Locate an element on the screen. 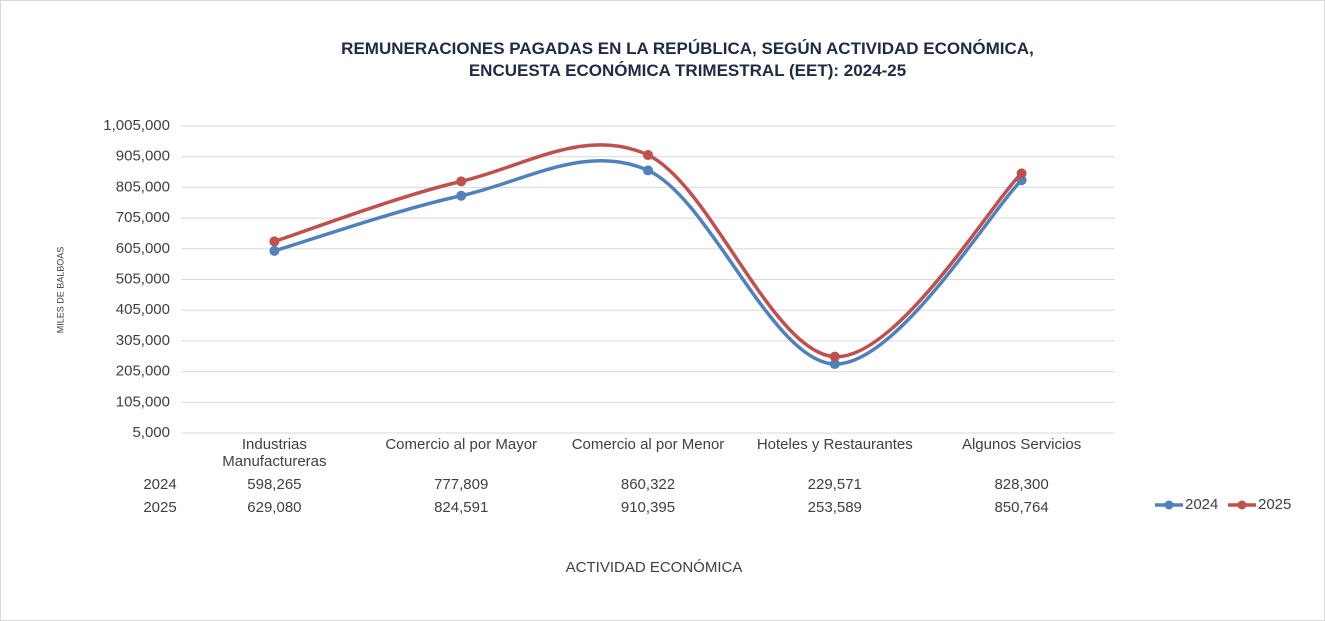 The height and width of the screenshot is (621, 1325). table-row-label: 2025 is located at coordinates (159, 507).